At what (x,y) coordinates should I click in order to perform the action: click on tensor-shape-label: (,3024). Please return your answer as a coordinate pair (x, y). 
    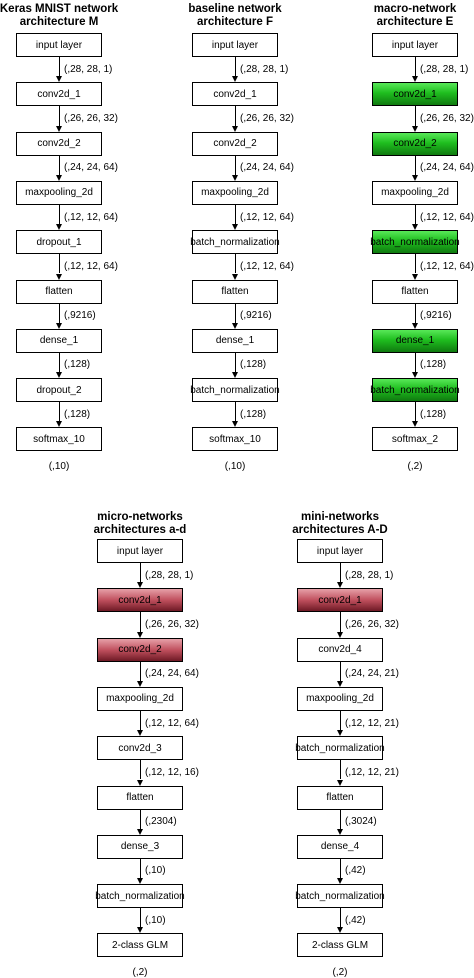
    Looking at the image, I should click on (361, 822).